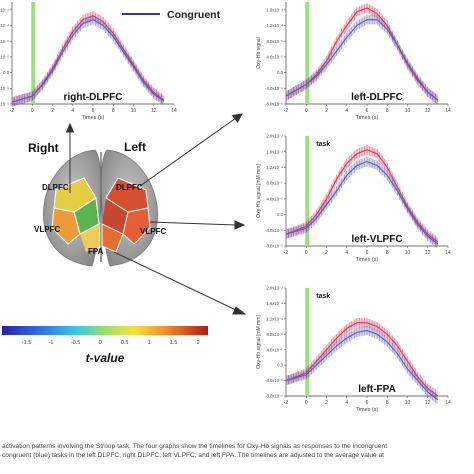 The height and width of the screenshot is (474, 474). Describe the element at coordinates (51, 343) in the screenshot. I see `colorbar-tick-1: -1` at that location.